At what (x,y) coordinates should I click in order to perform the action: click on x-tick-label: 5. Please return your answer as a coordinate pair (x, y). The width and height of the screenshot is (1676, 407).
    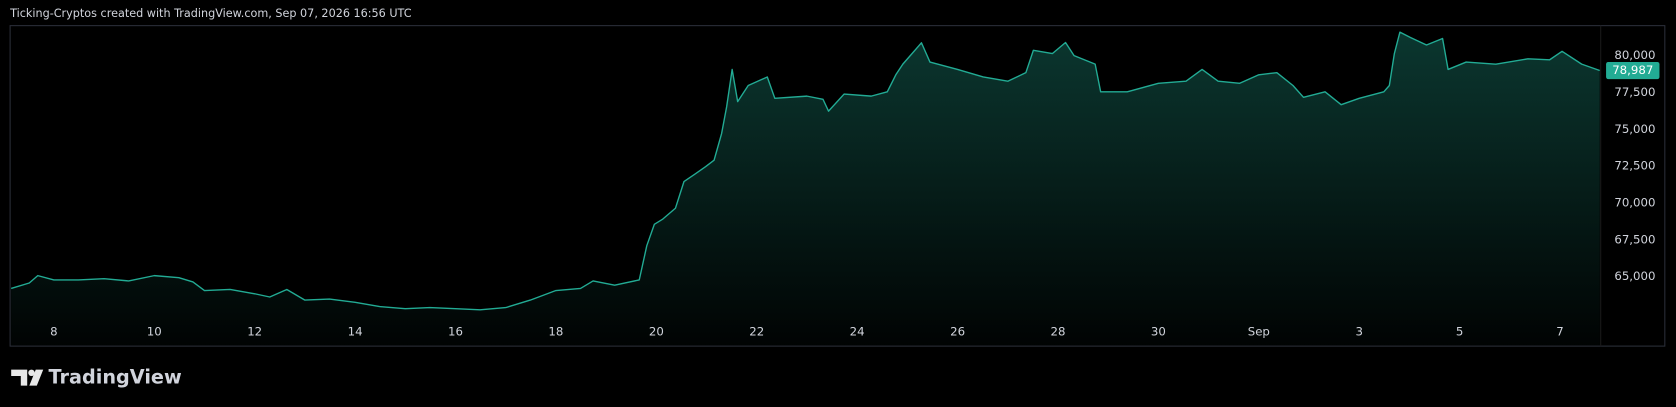
    Looking at the image, I should click on (1459, 332).